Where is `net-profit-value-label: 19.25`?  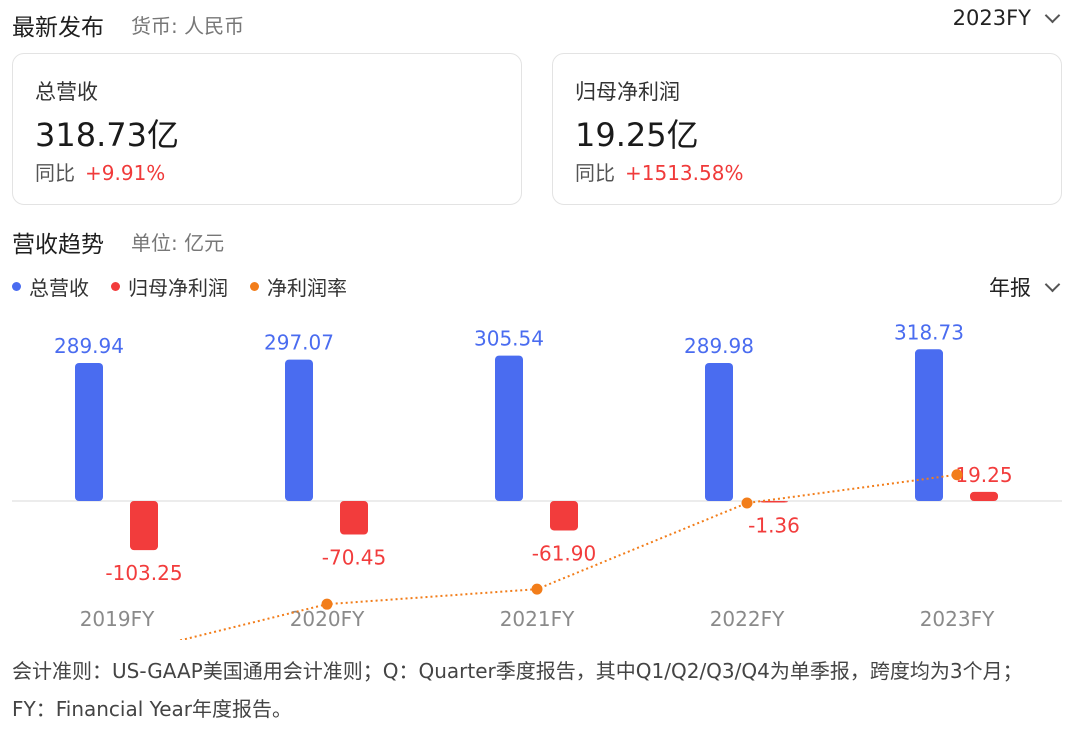
net-profit-value-label: 19.25 is located at coordinates (983, 475).